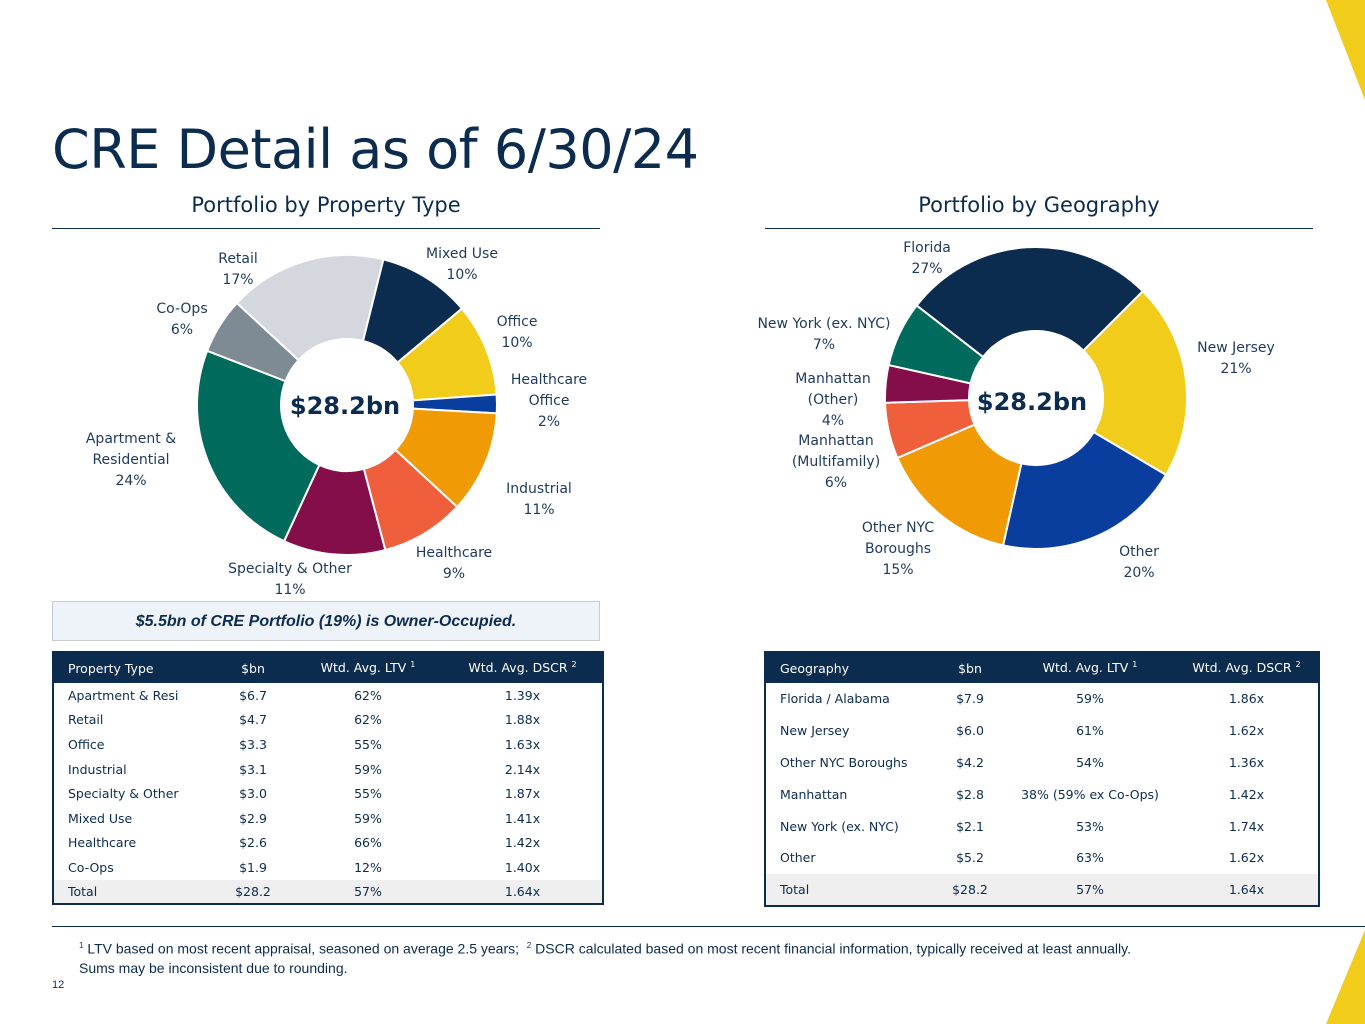 The width and height of the screenshot is (1365, 1024). Describe the element at coordinates (1039, 205) in the screenshot. I see `geography-section-title: Portfolio by Geography` at that location.